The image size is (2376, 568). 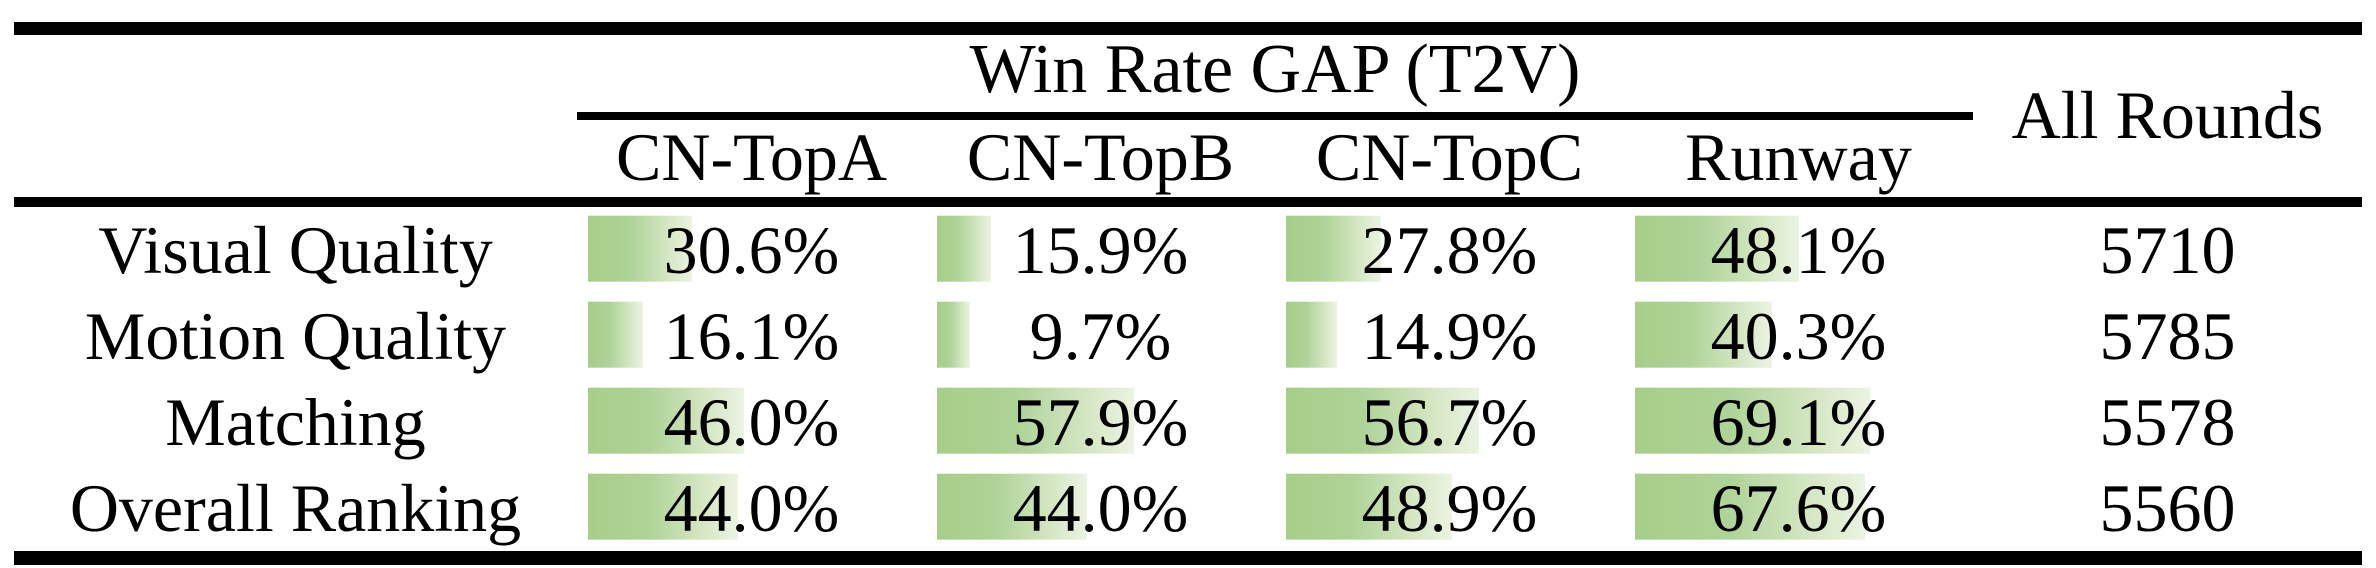 What do you see at coordinates (1275, 69) in the screenshot?
I see `table-title: Win Rate GAP (T2V)` at bounding box center [1275, 69].